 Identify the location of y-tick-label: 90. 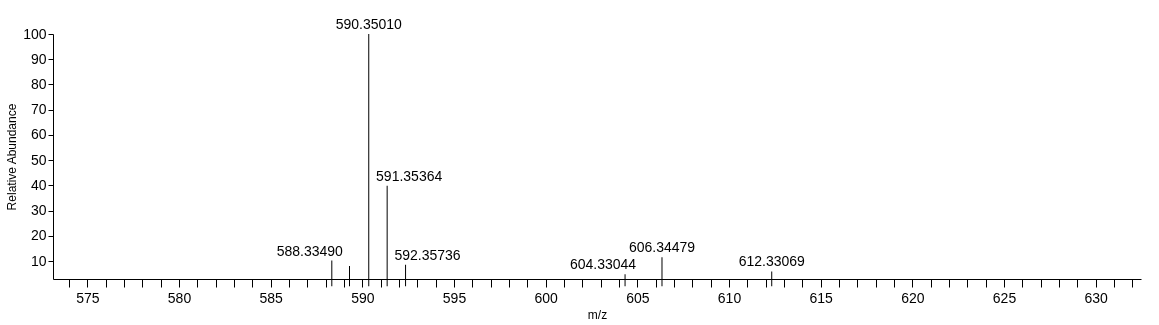
(38, 58).